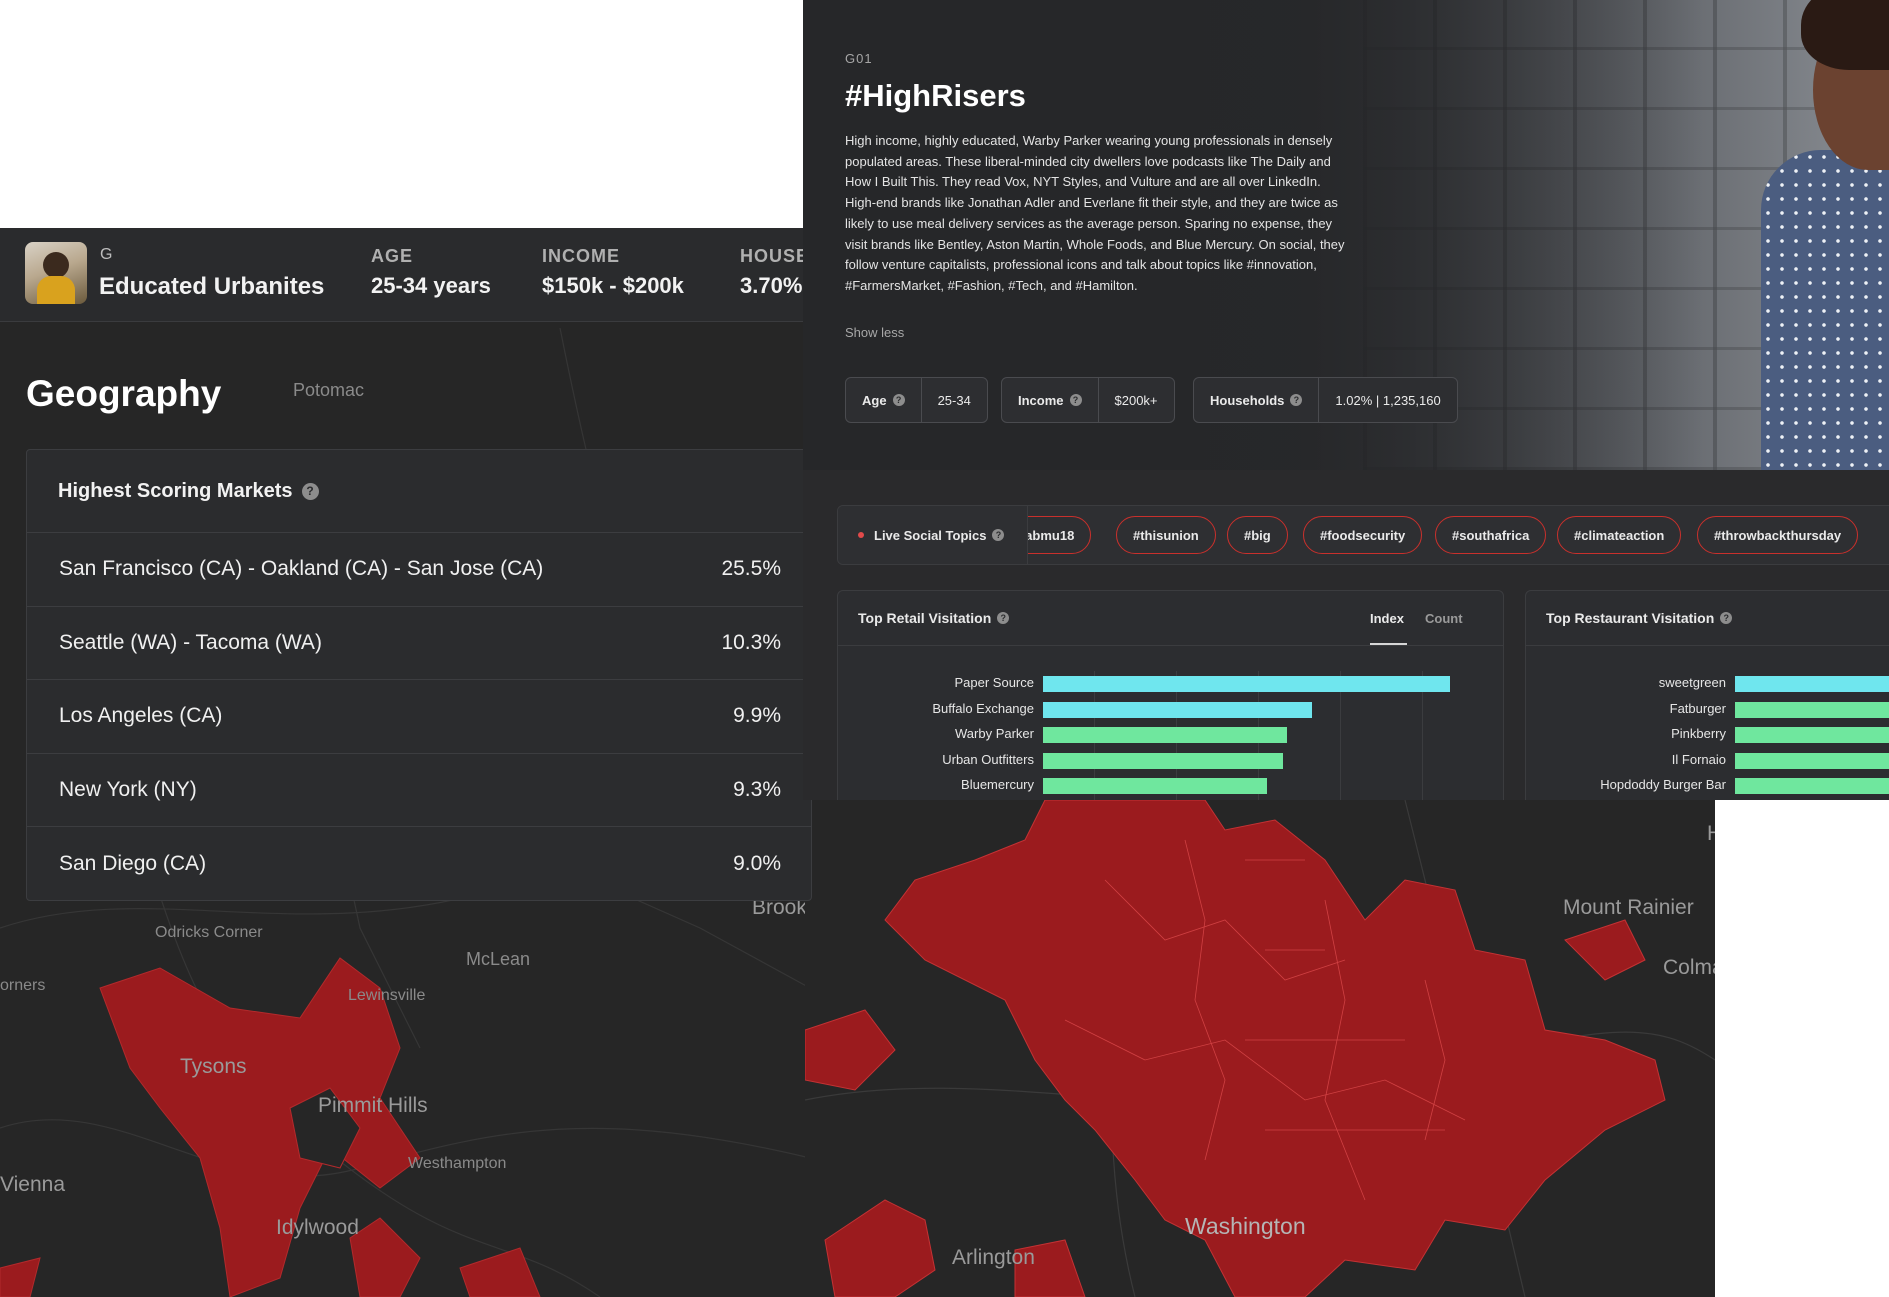 The height and width of the screenshot is (1297, 1889). Describe the element at coordinates (1697, 708) in the screenshot. I see `bar-label: Fatburger` at that location.